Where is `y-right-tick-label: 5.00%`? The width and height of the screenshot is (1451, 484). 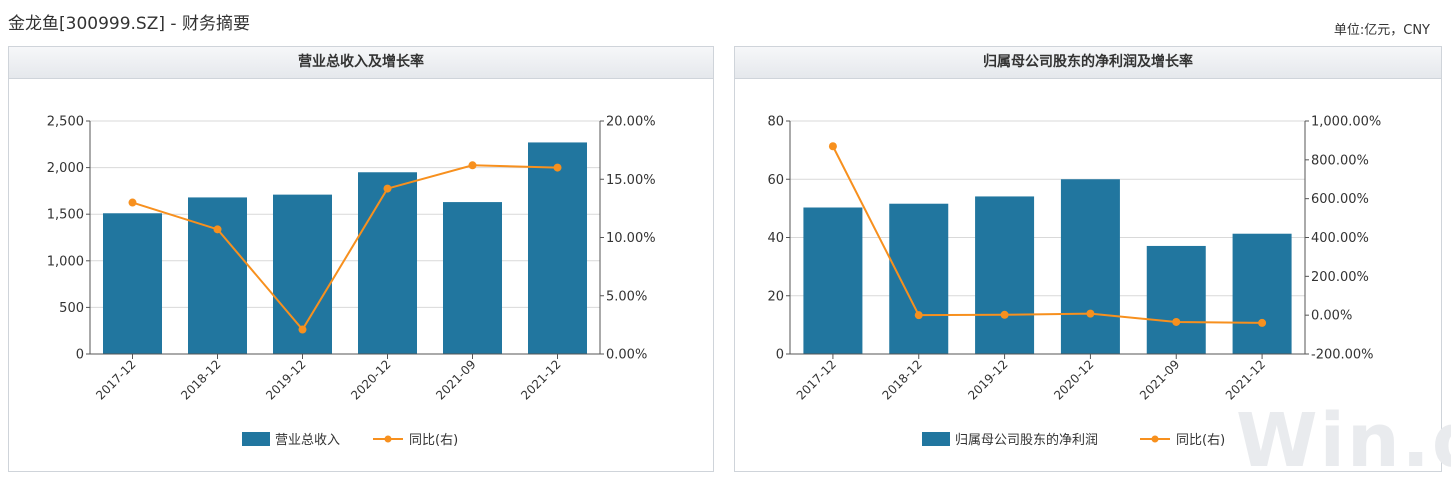 y-right-tick-label: 5.00% is located at coordinates (626, 296).